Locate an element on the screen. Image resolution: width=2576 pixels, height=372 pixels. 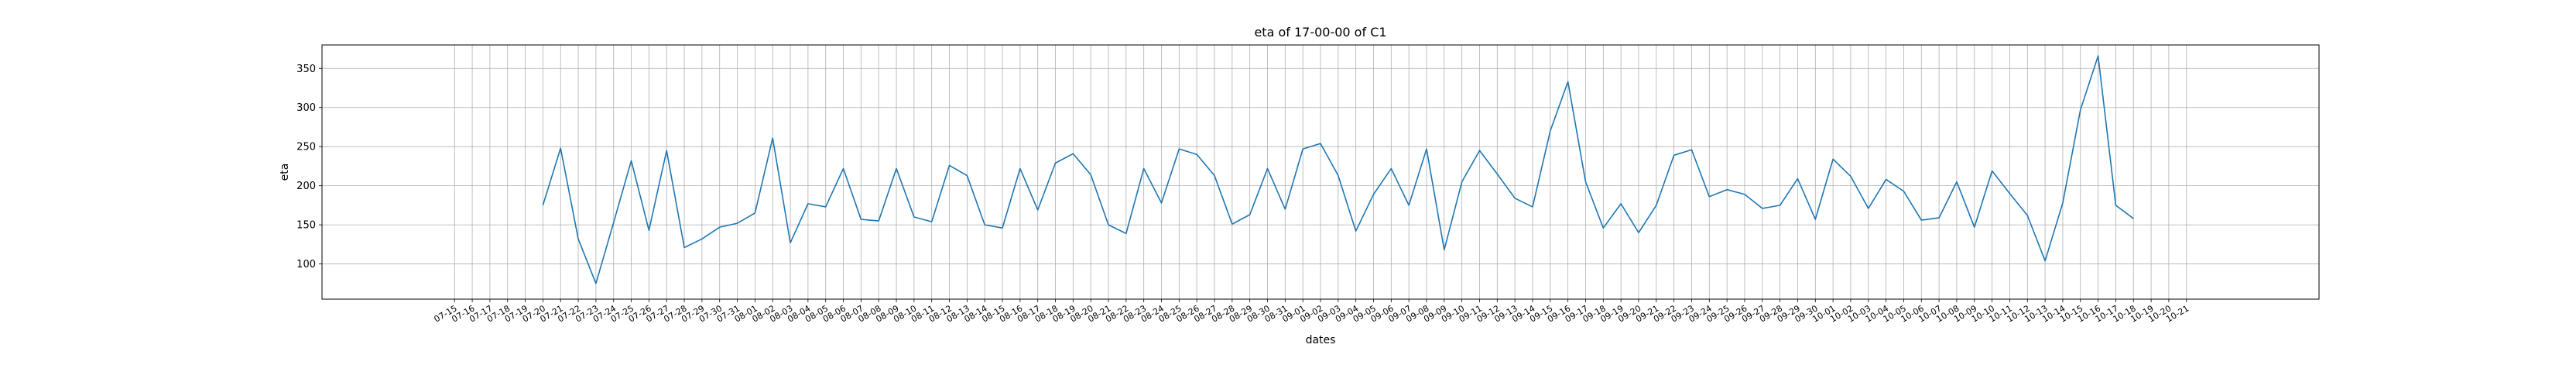
y-tick-label: 100 is located at coordinates (306, 264).